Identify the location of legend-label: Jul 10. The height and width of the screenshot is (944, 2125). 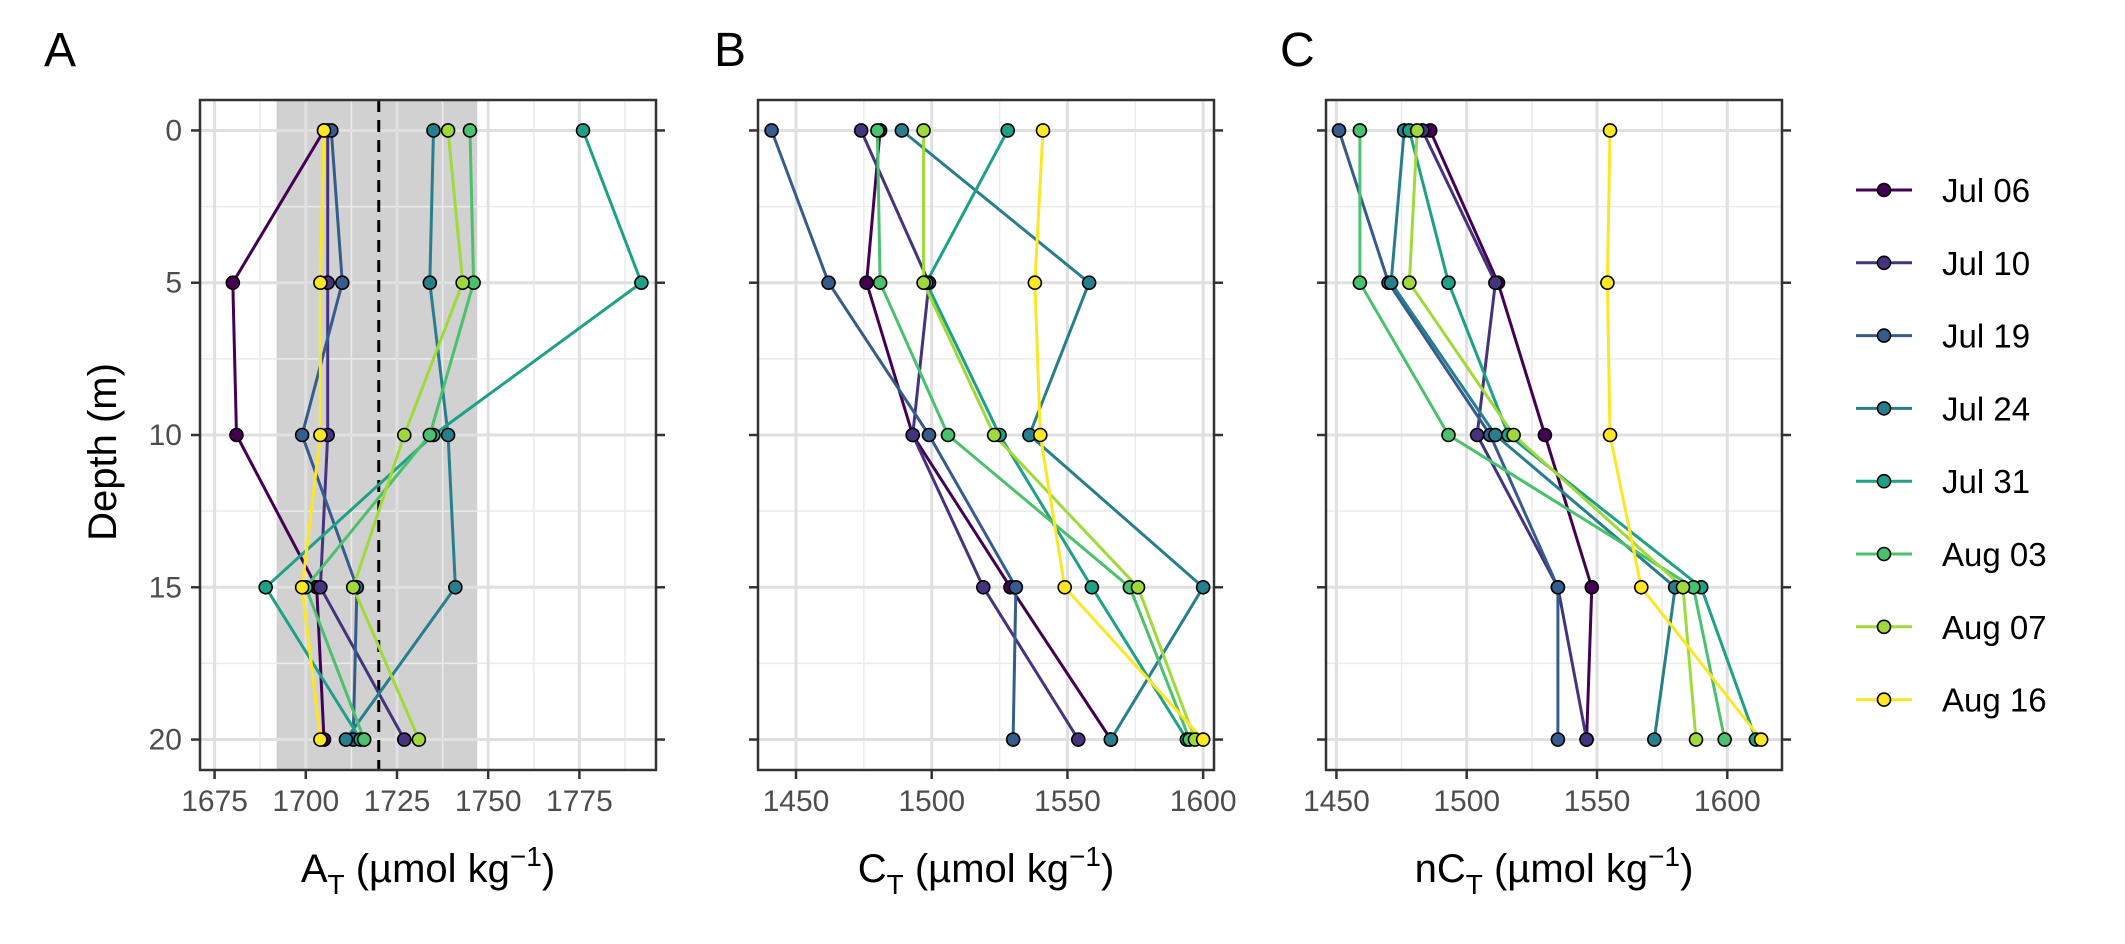
(1986, 263).